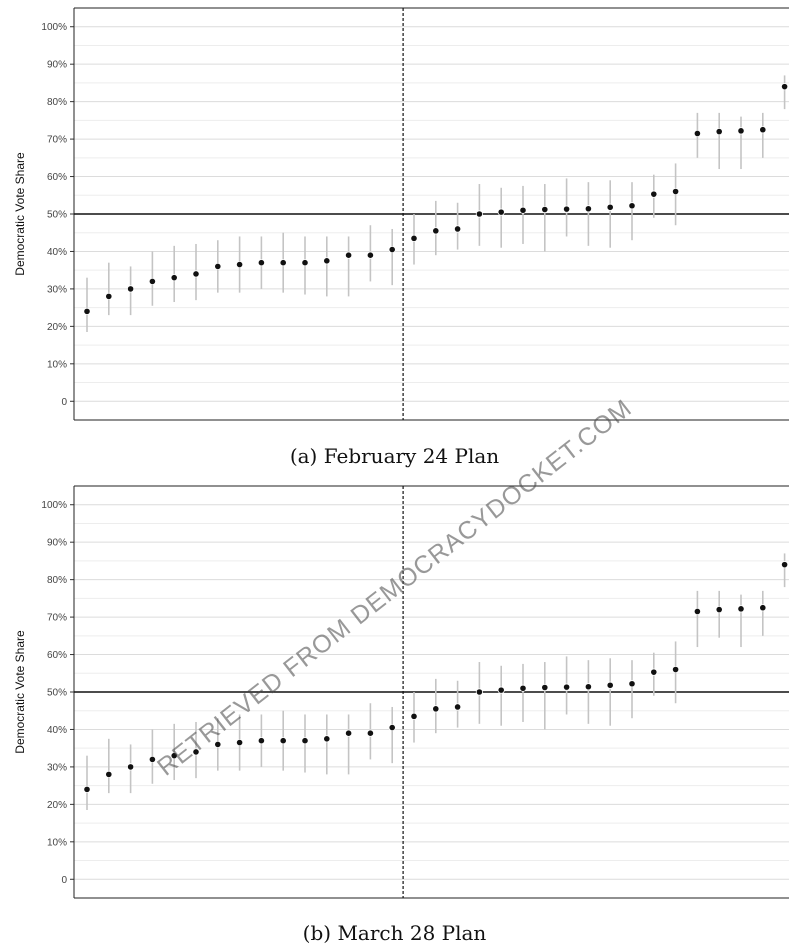 This screenshot has height=950, width=789. What do you see at coordinates (394, 933) in the screenshot?
I see `caption-march-28-plan: (b) March 28 Plan` at bounding box center [394, 933].